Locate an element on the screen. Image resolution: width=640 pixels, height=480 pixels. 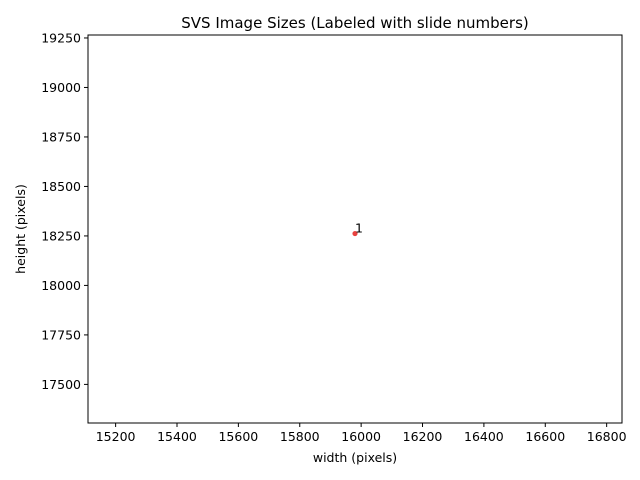
y-tick-label: 18000 is located at coordinates (61, 285).